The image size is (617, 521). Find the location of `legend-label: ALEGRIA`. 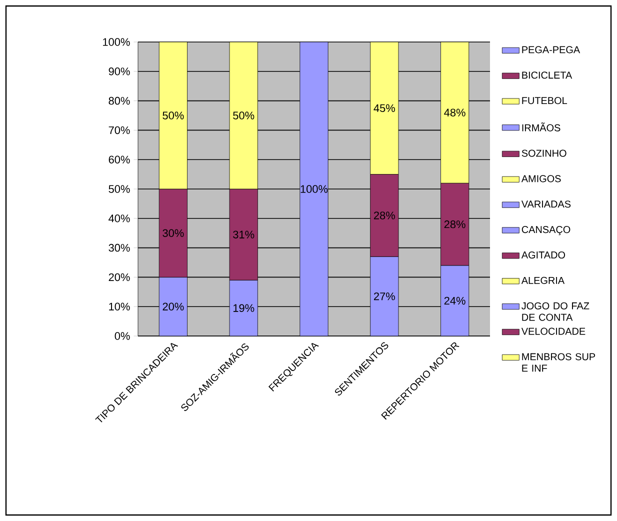

legend-label: ALEGRIA is located at coordinates (543, 280).